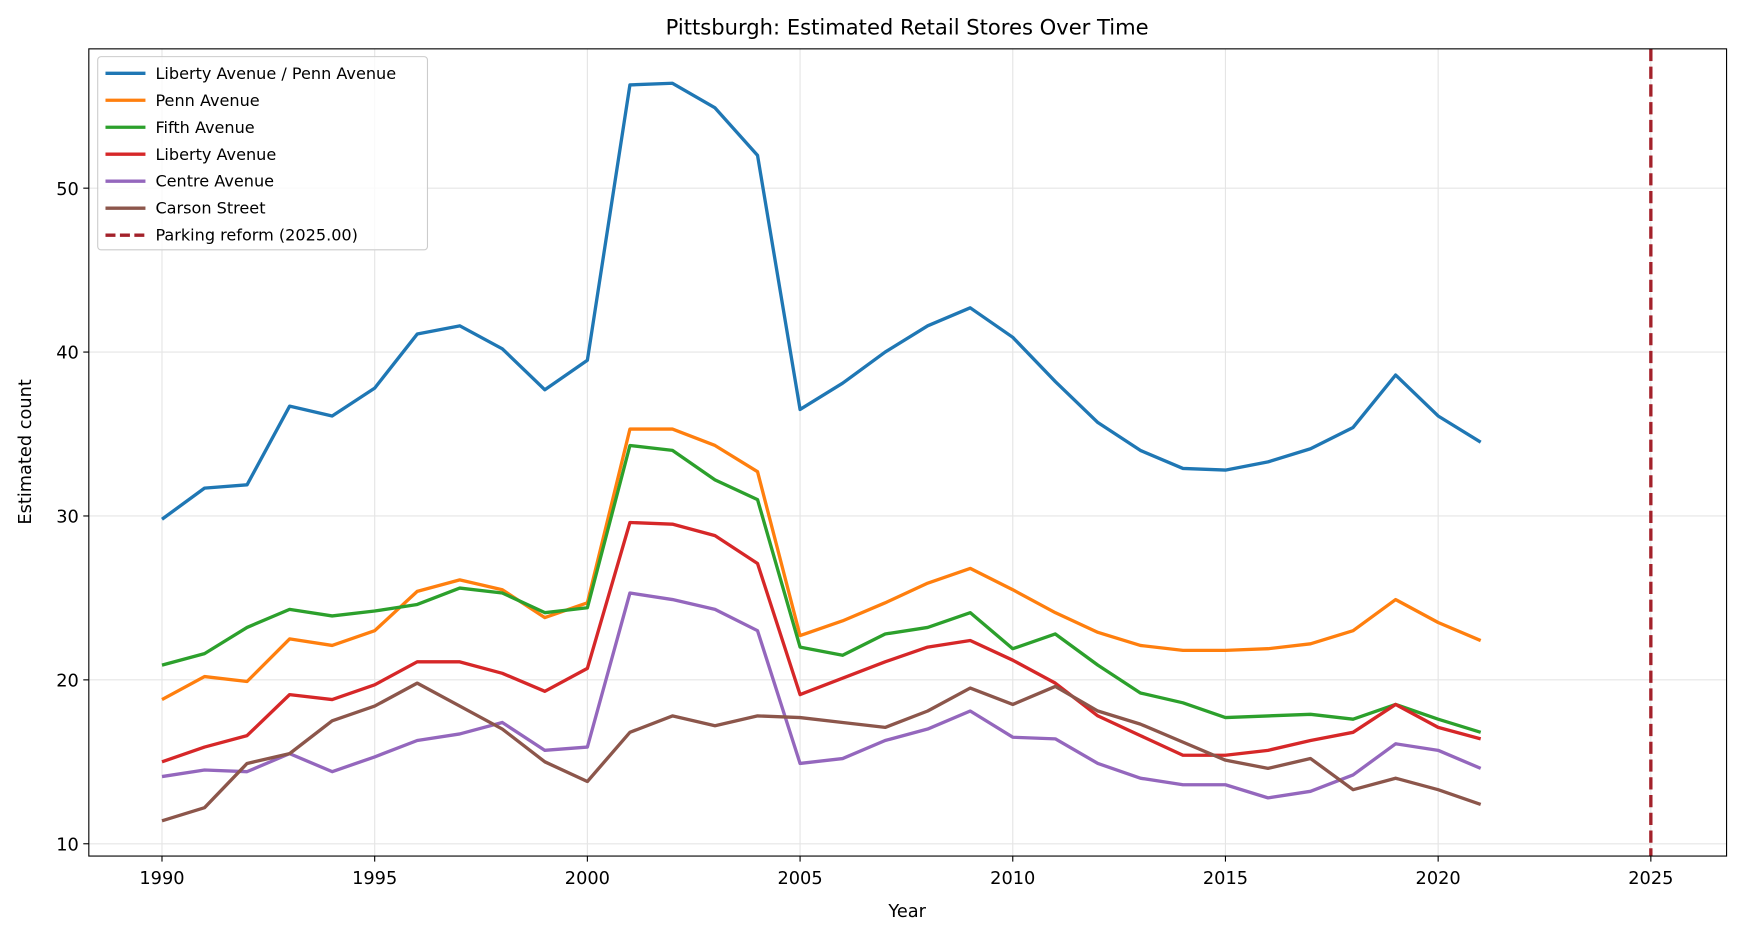 The width and height of the screenshot is (1741, 936). What do you see at coordinates (906, 872) in the screenshot?
I see `x-axis-ticks: 1990 1995 2000 2005 2010 2015 2020 2025` at bounding box center [906, 872].